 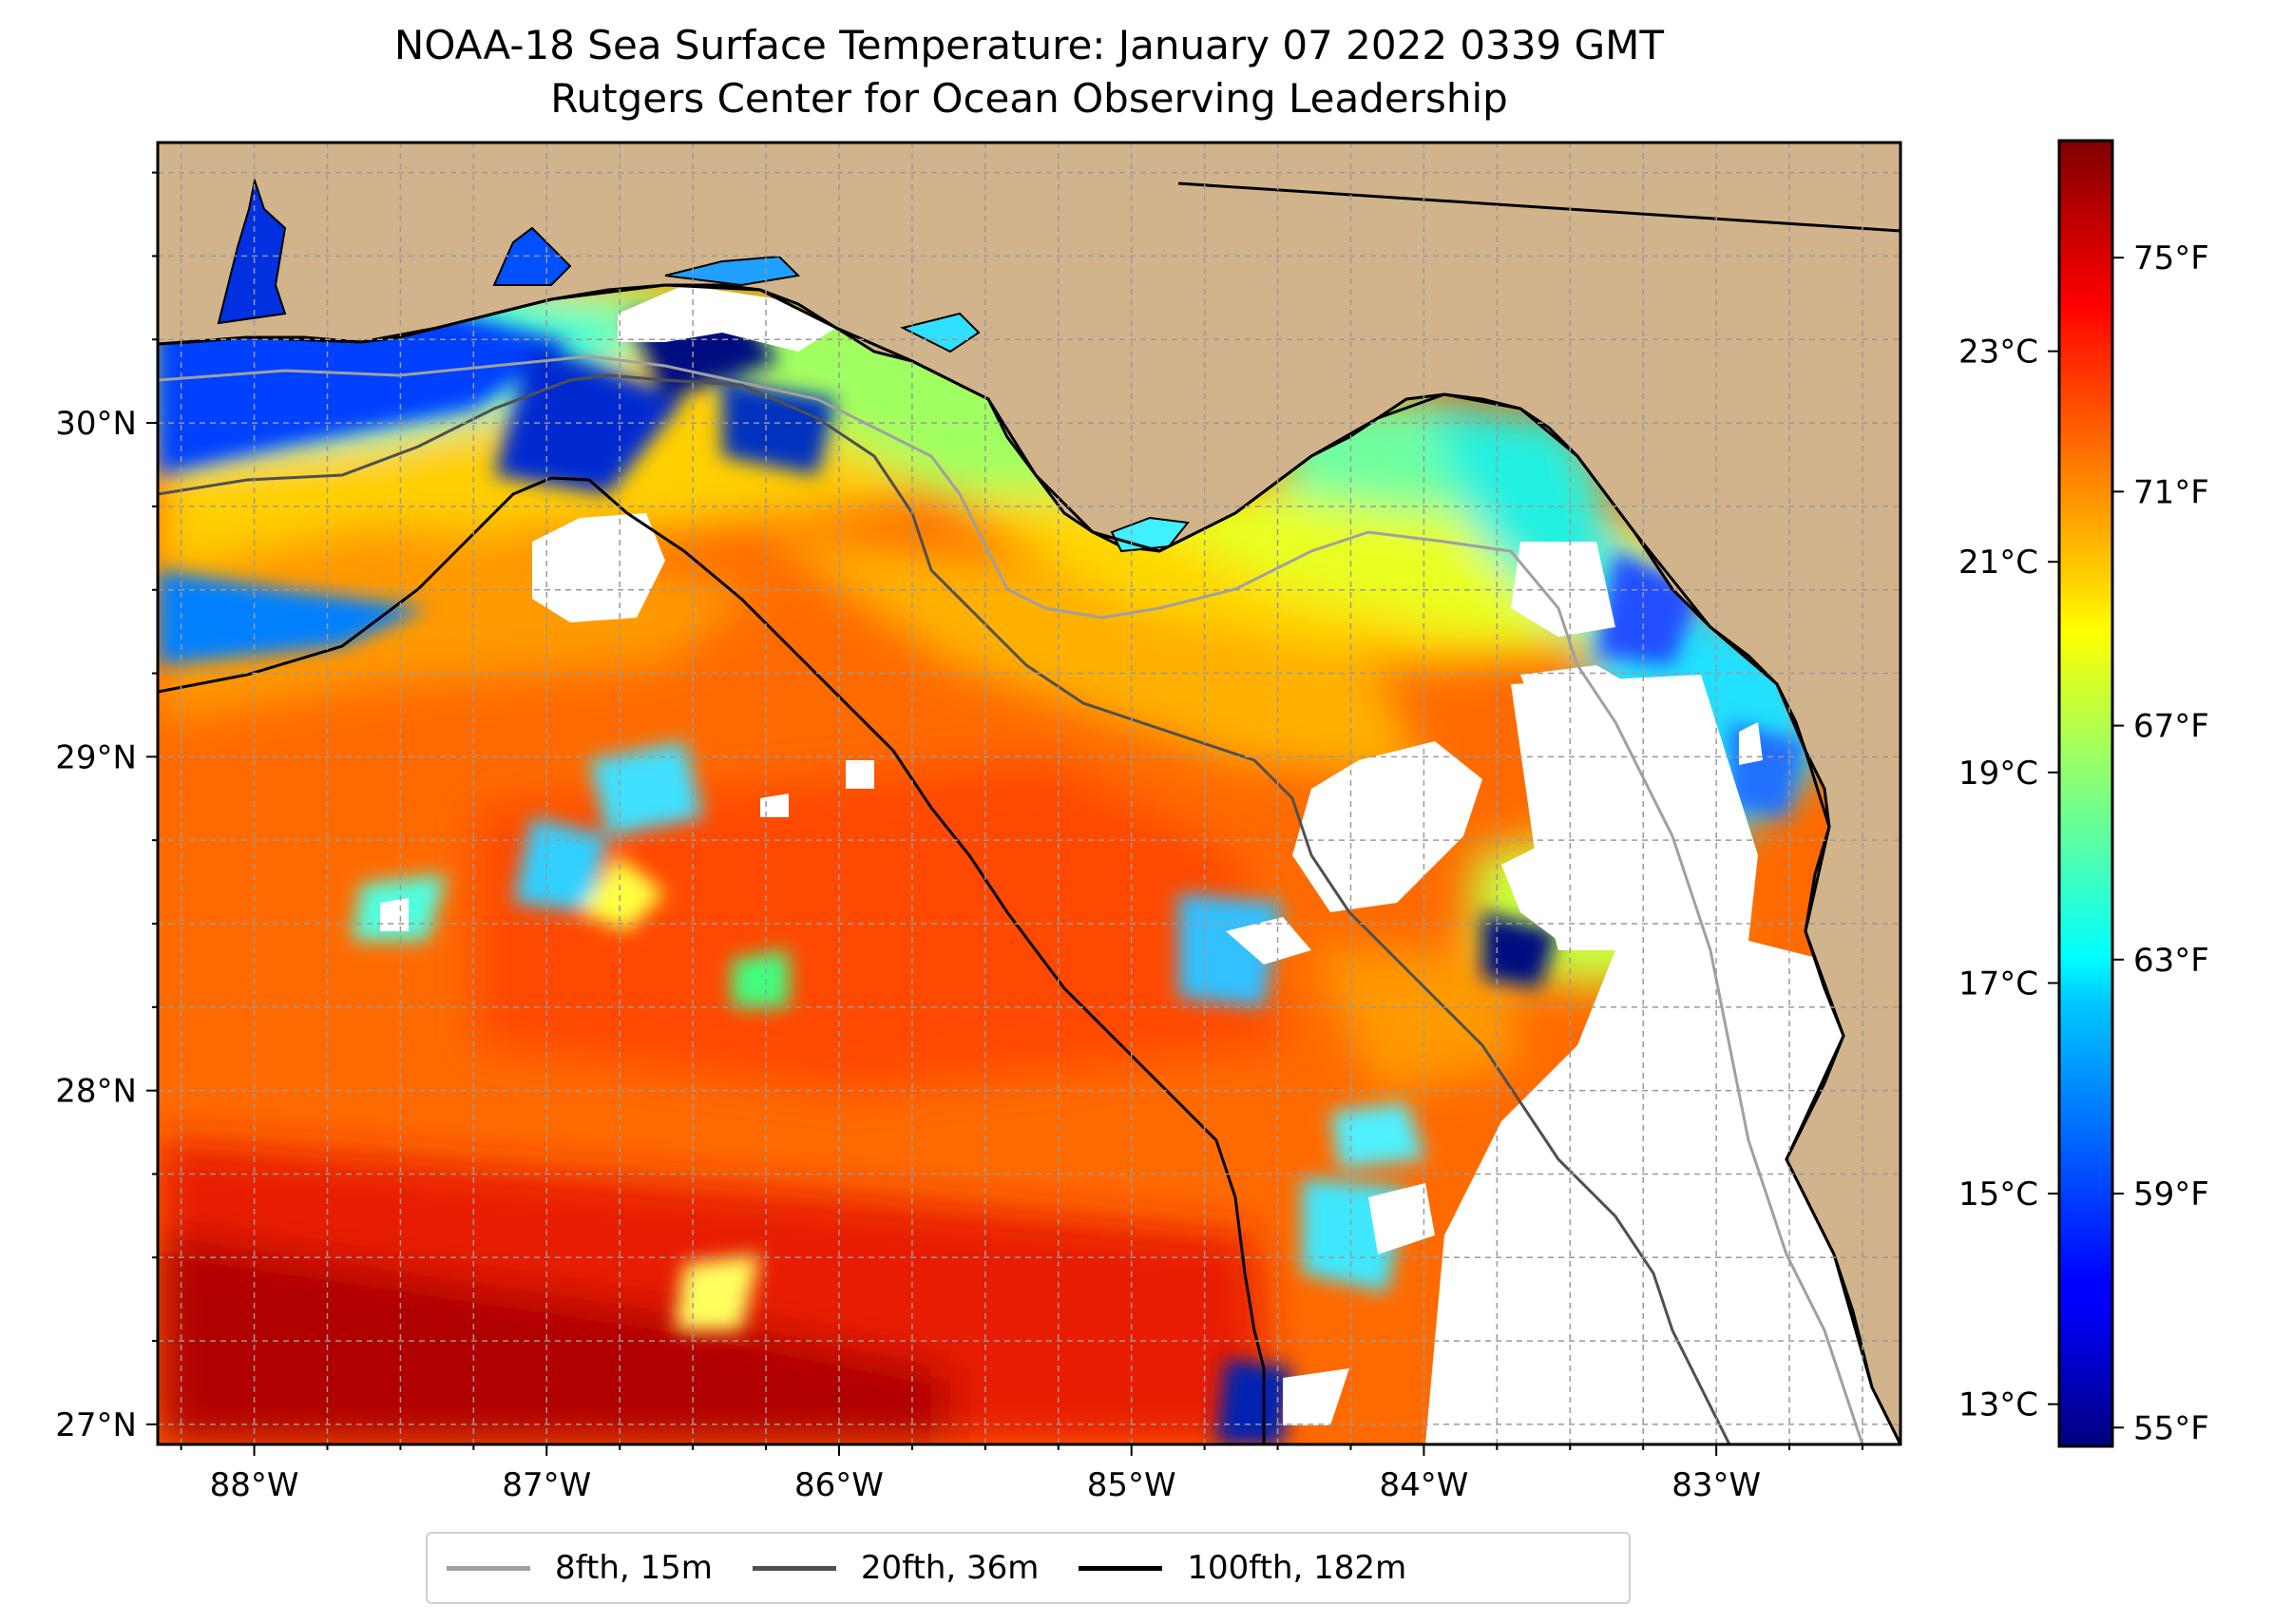 I want to click on lat-tick-label: 30°N, so click(x=96, y=424).